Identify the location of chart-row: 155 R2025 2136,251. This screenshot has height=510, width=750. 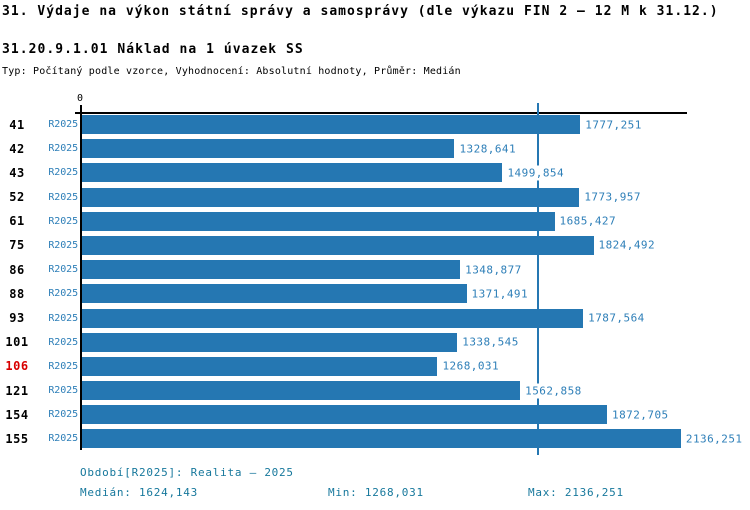
(375, 439).